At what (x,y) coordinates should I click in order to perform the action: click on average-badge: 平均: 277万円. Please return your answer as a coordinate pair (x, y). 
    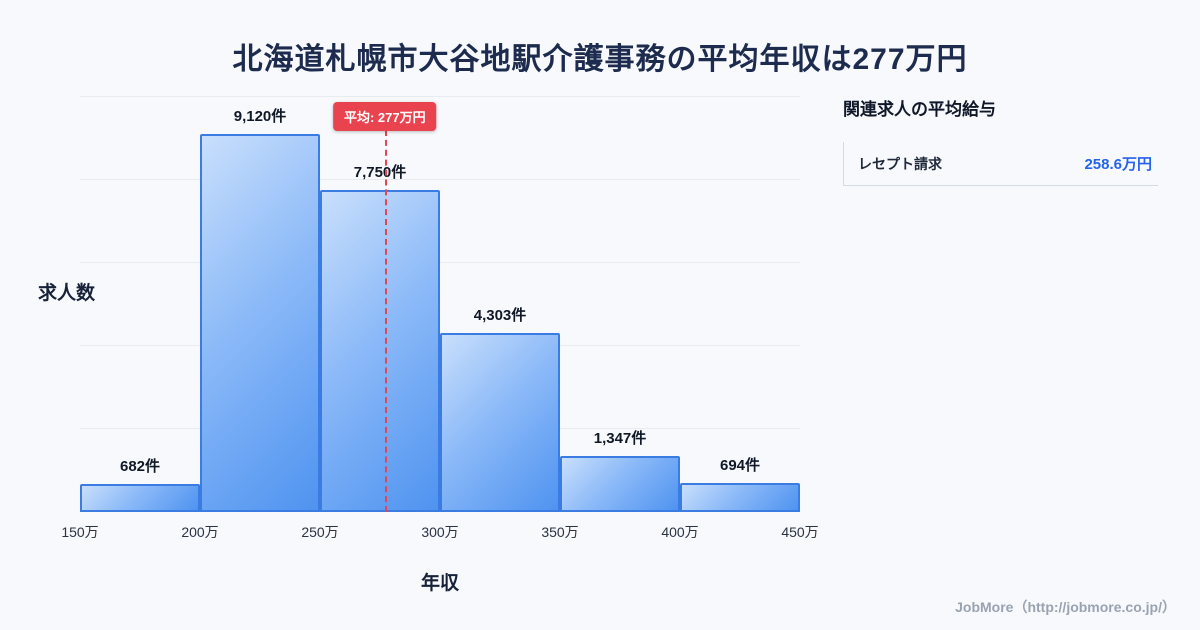
    Looking at the image, I should click on (384, 116).